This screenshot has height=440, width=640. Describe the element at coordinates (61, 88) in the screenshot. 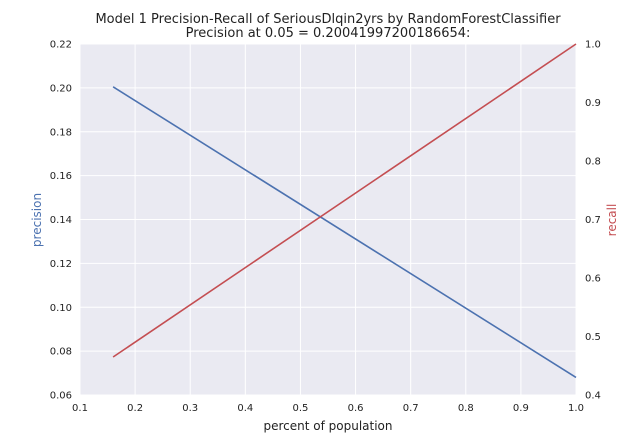

I see `y-tick-label-left: 0.20` at that location.